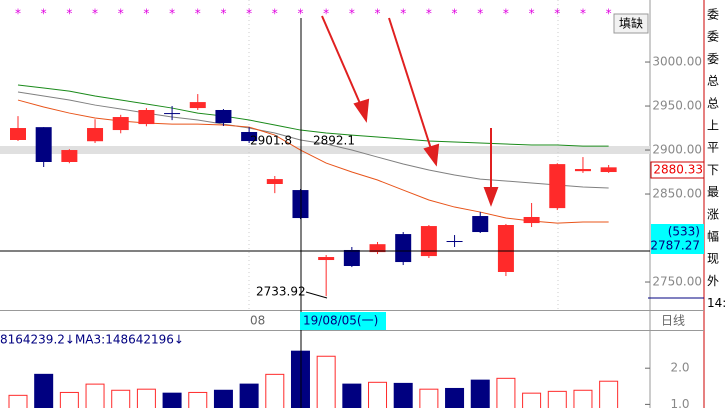 The height and width of the screenshot is (408, 725). I want to click on side-label: 幅, so click(713, 236).